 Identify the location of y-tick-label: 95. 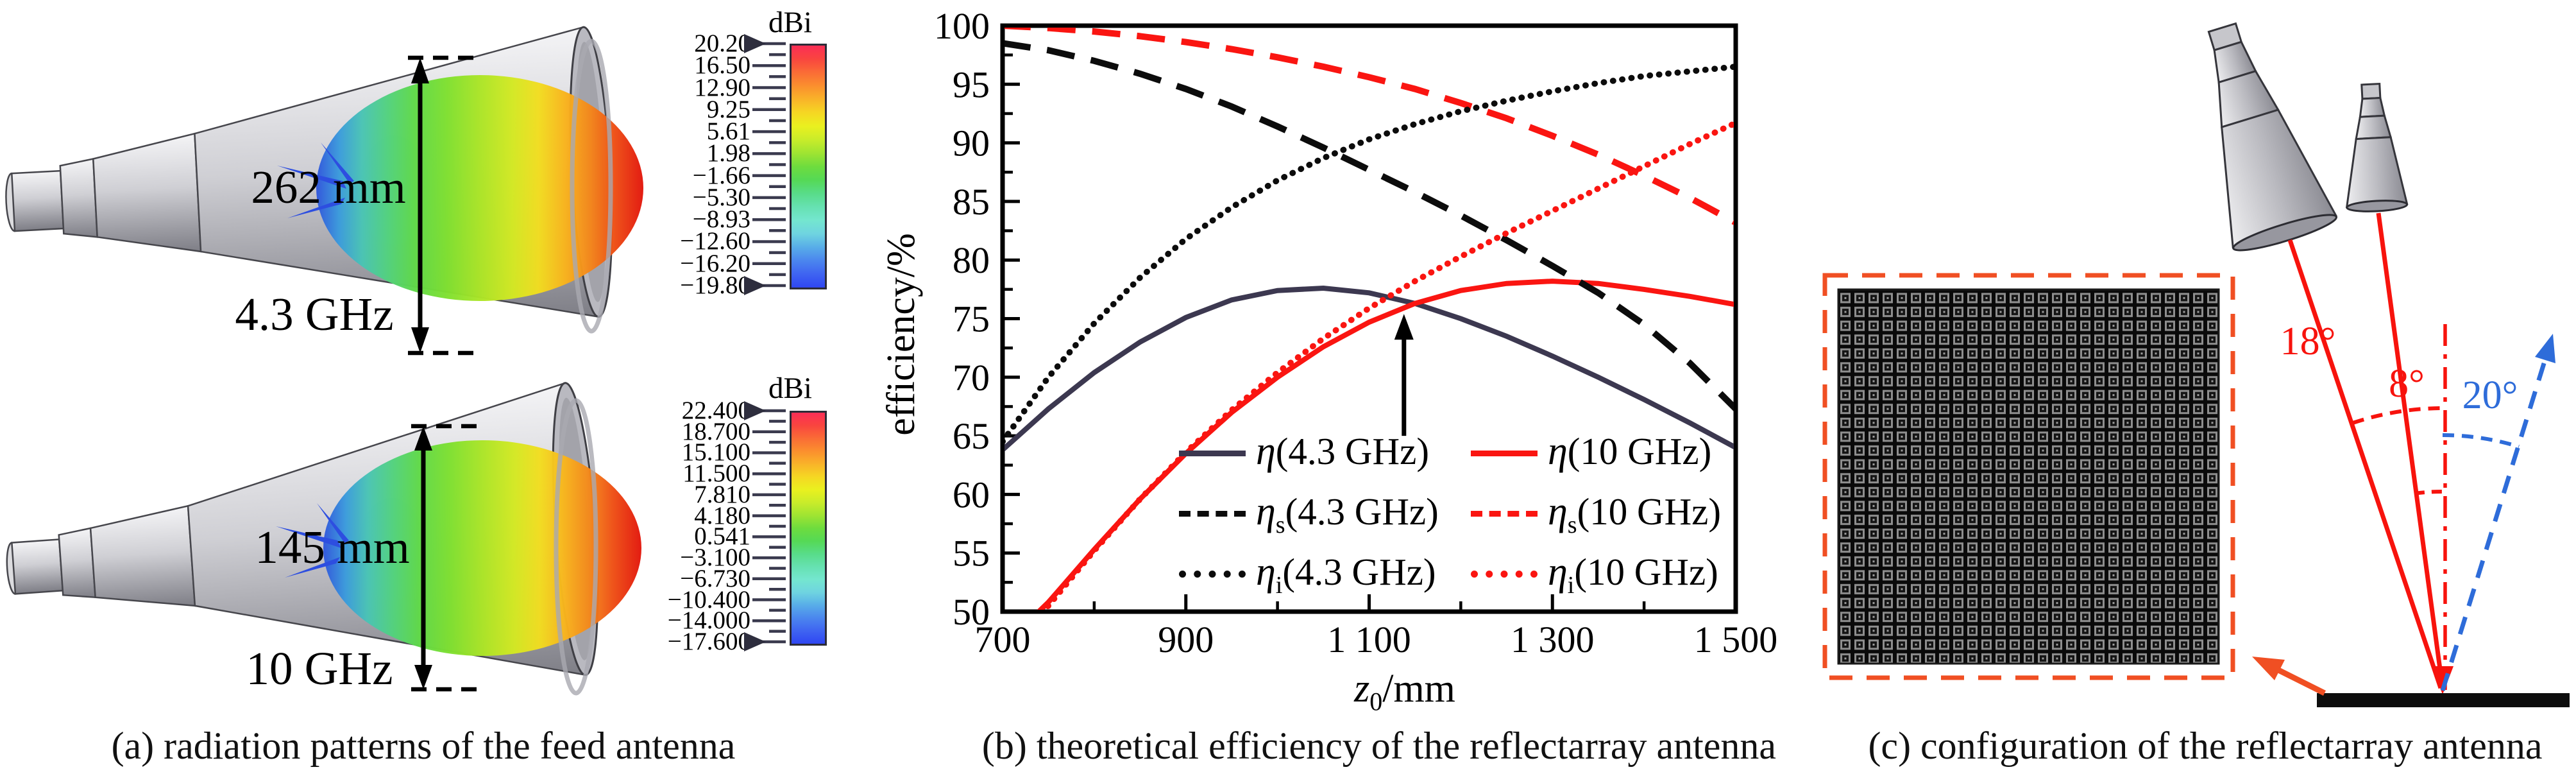
(971, 85).